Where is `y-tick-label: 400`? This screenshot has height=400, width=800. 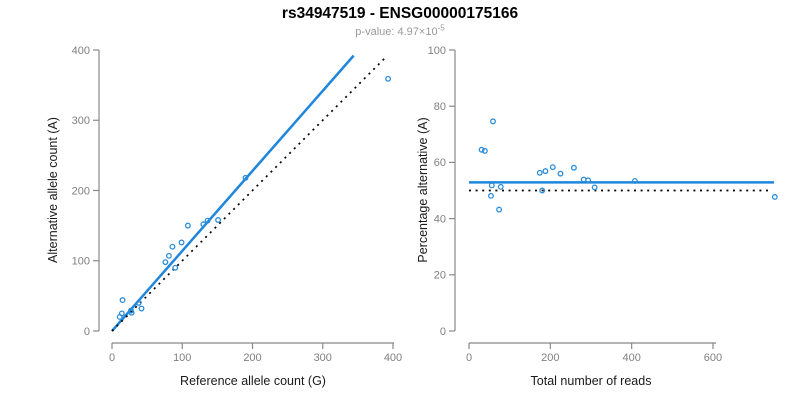 y-tick-label: 400 is located at coordinates (81, 51).